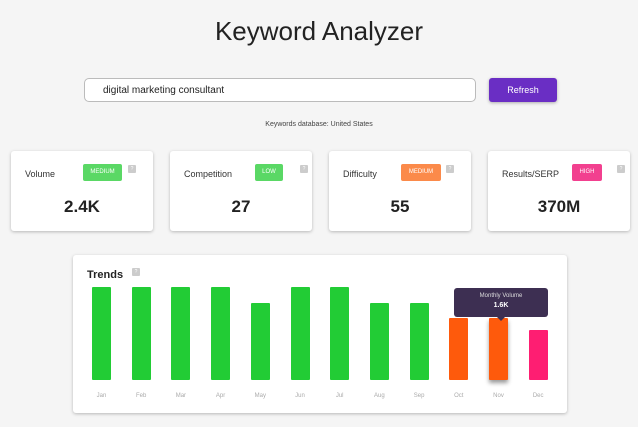 The width and height of the screenshot is (638, 427). Describe the element at coordinates (101, 396) in the screenshot. I see `month-label: Jan` at that location.